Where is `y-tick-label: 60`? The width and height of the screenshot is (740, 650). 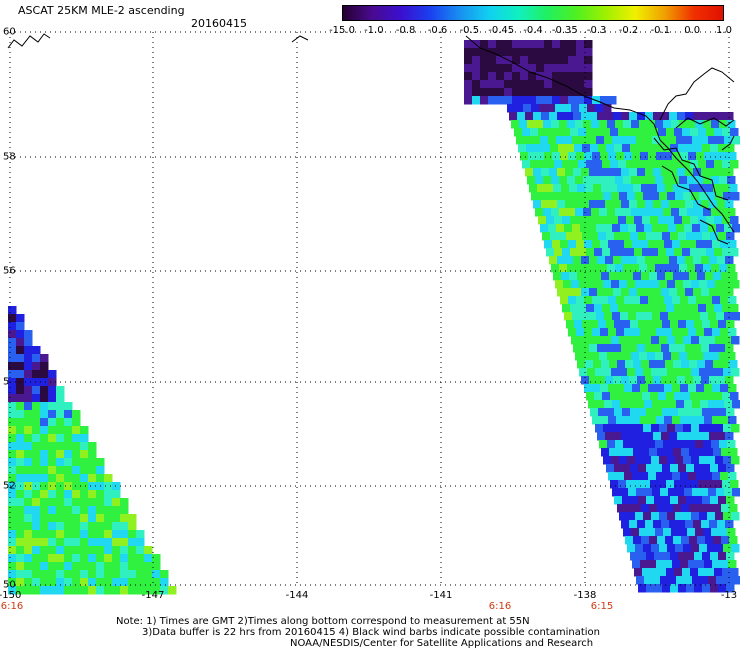 y-tick-label: 60 is located at coordinates (9, 32).